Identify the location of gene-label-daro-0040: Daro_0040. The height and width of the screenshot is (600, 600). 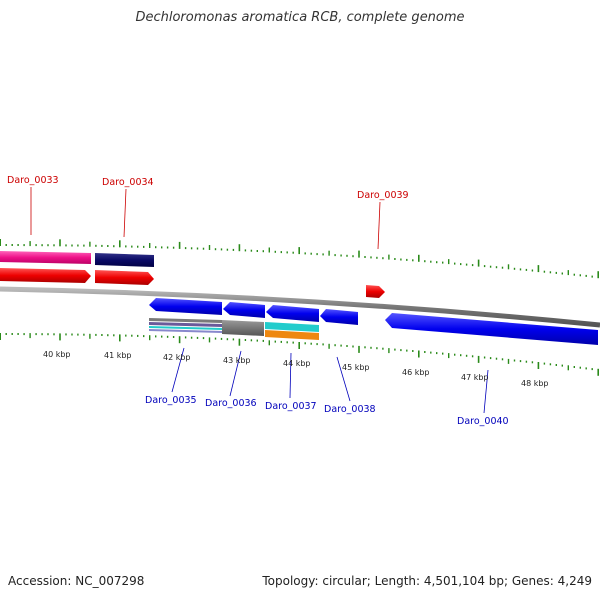
(483, 421).